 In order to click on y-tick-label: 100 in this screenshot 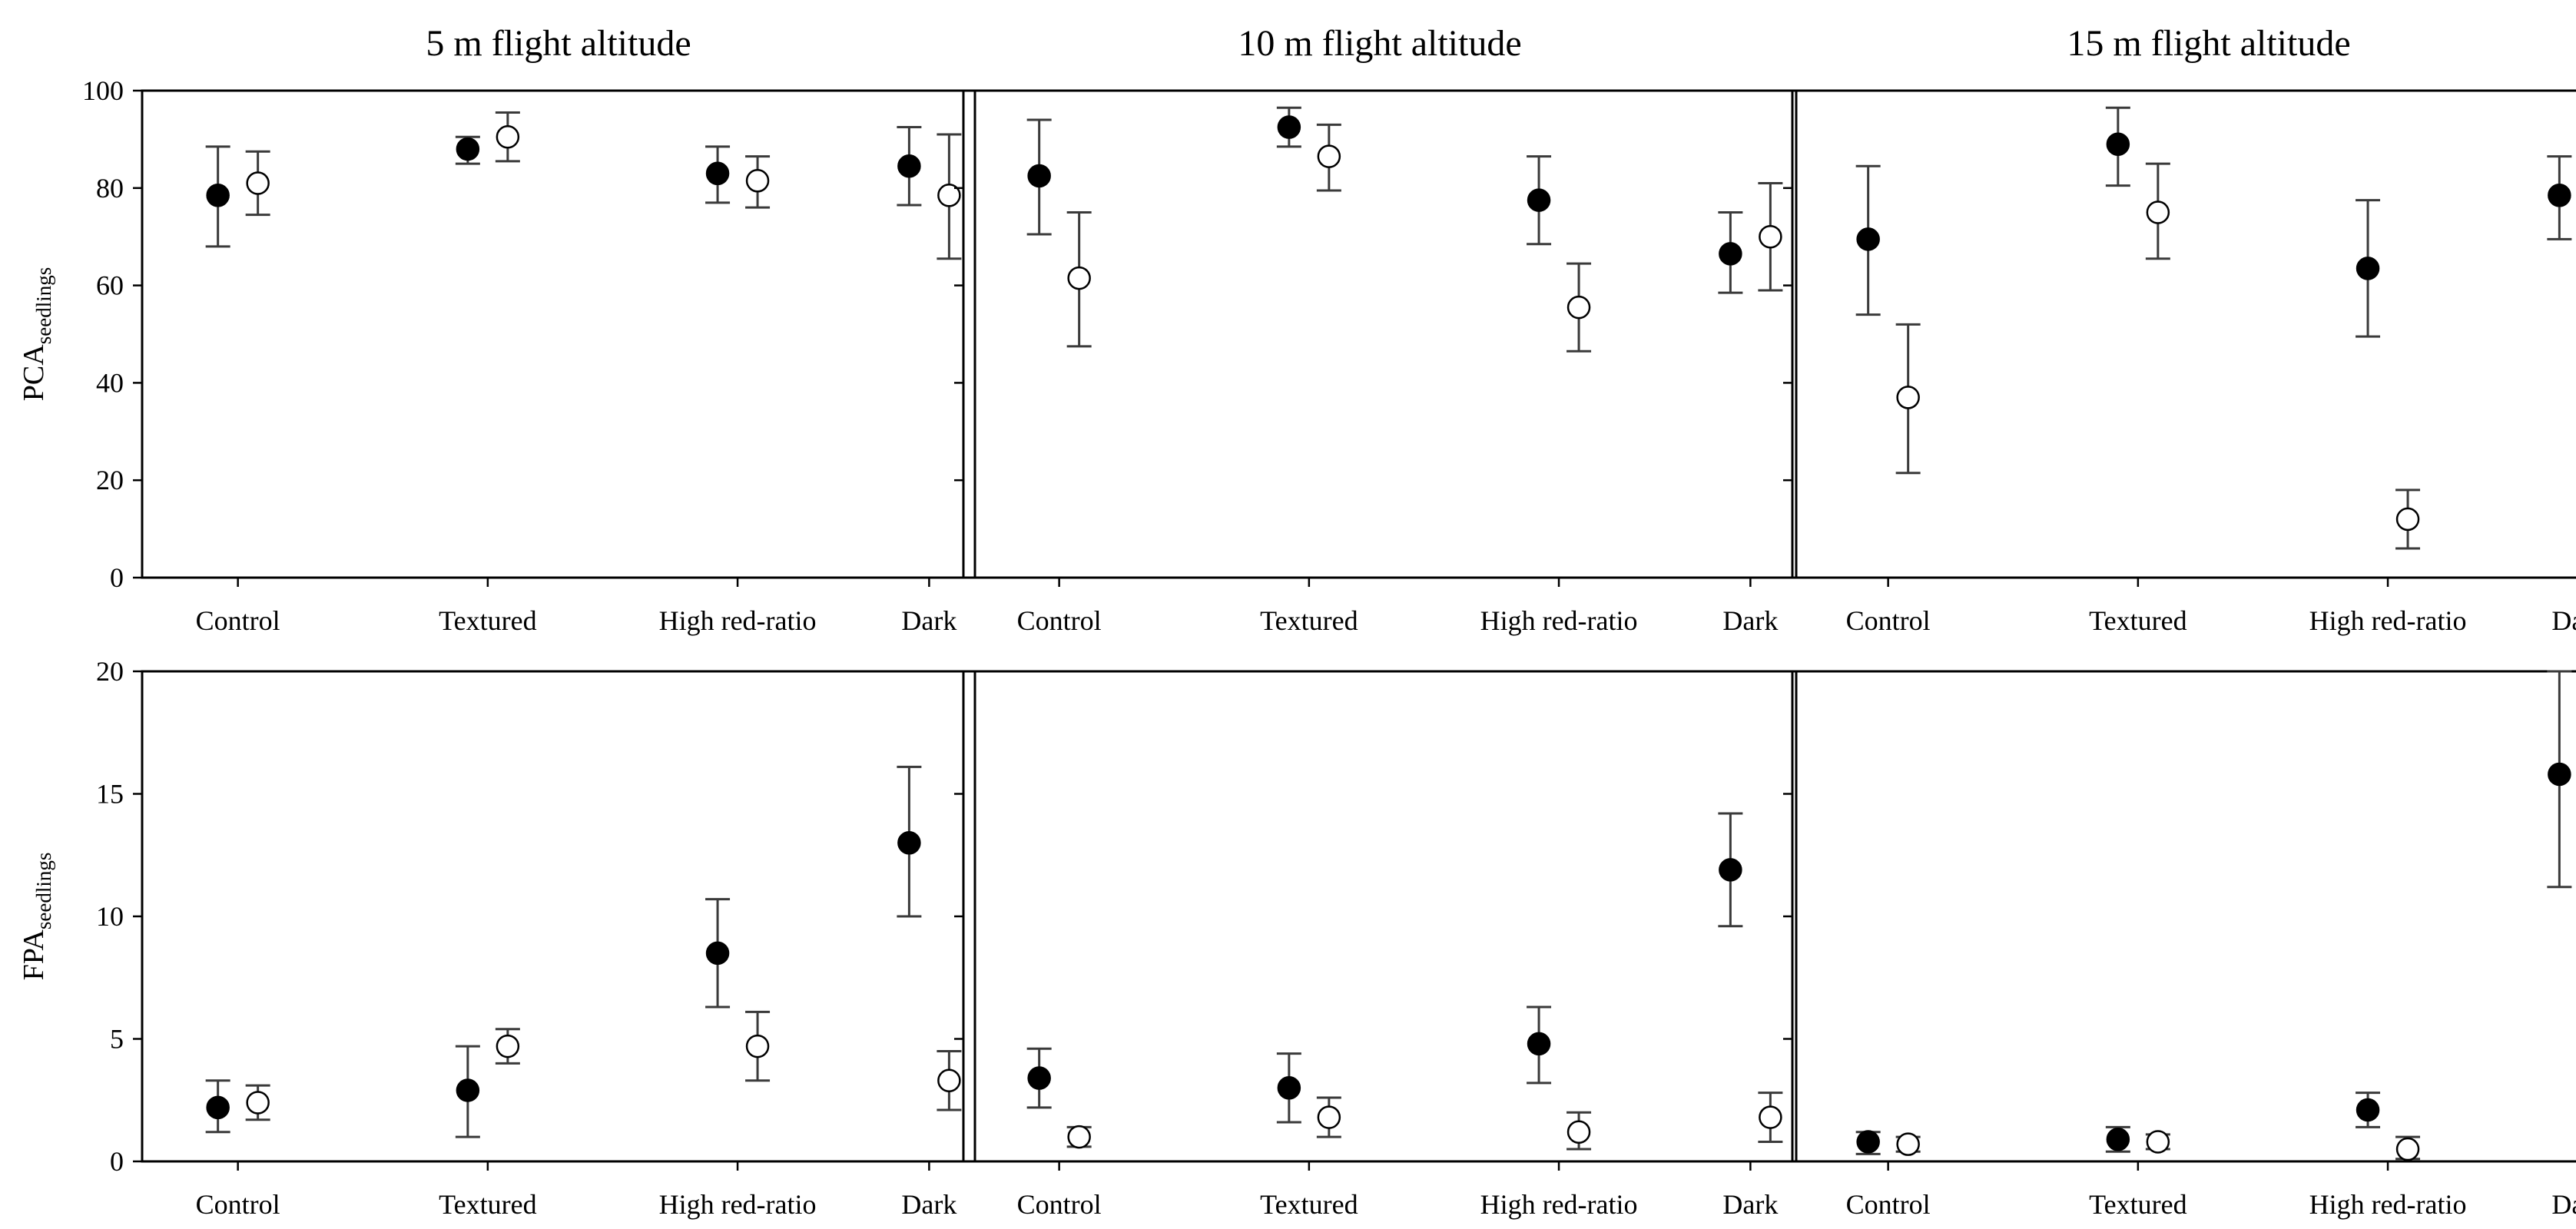, I will do `click(103, 90)`.